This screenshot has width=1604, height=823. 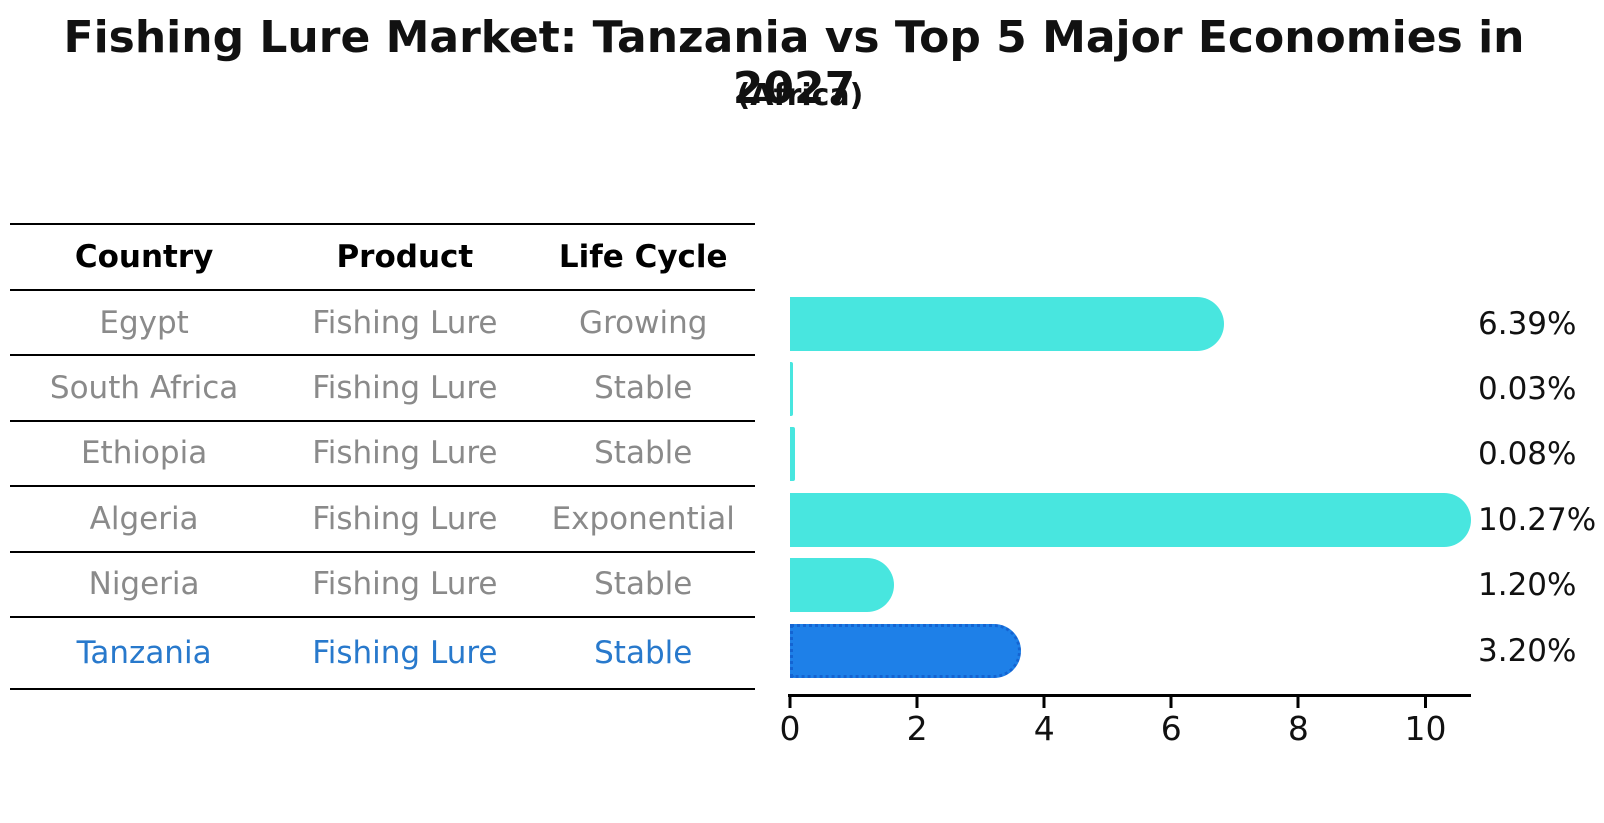 I want to click on table-row-ethiopia: Ethiopia Fishing Lure Stable, so click(x=382, y=455).